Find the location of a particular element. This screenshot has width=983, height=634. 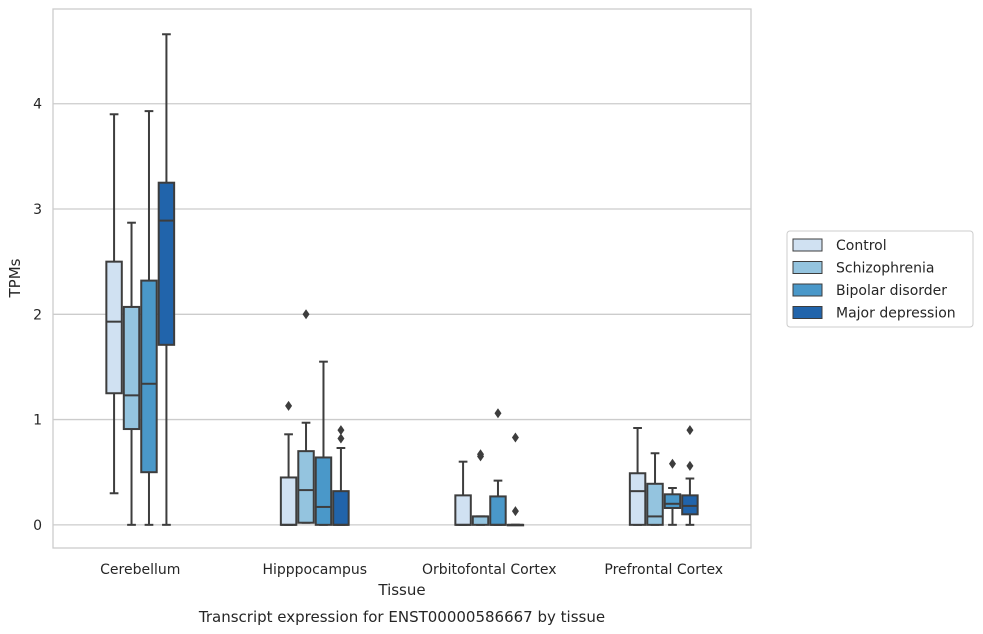

y-axis-title: TPMs is located at coordinates (15, 278).